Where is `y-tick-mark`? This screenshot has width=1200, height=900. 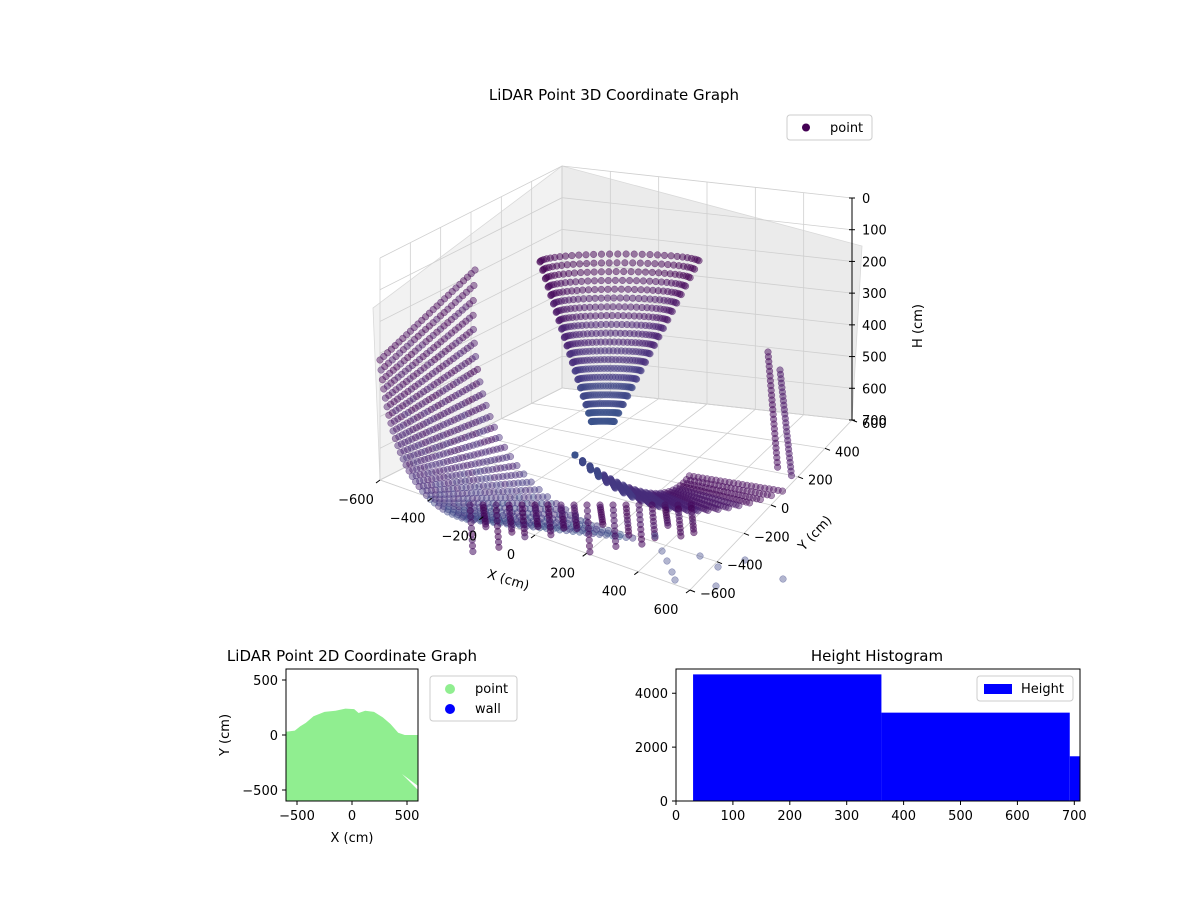 y-tick-mark is located at coordinates (800, 478).